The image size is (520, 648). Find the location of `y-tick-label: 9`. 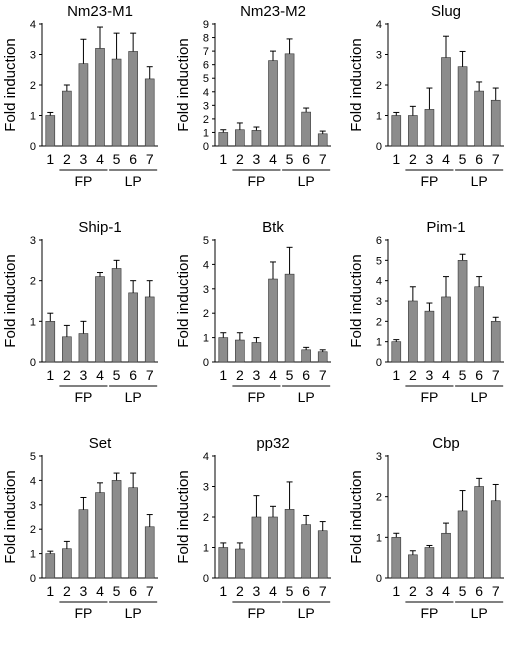

y-tick-label: 9 is located at coordinates (206, 25).